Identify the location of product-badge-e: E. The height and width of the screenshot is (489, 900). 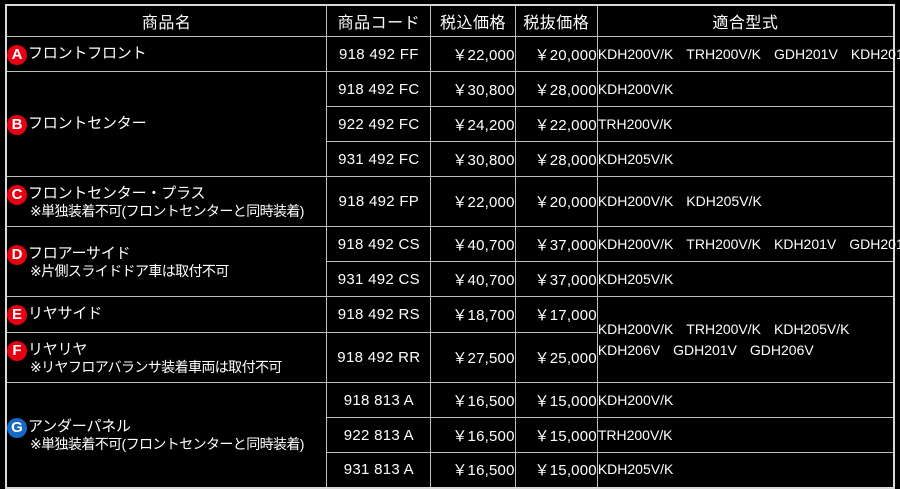
(17, 315).